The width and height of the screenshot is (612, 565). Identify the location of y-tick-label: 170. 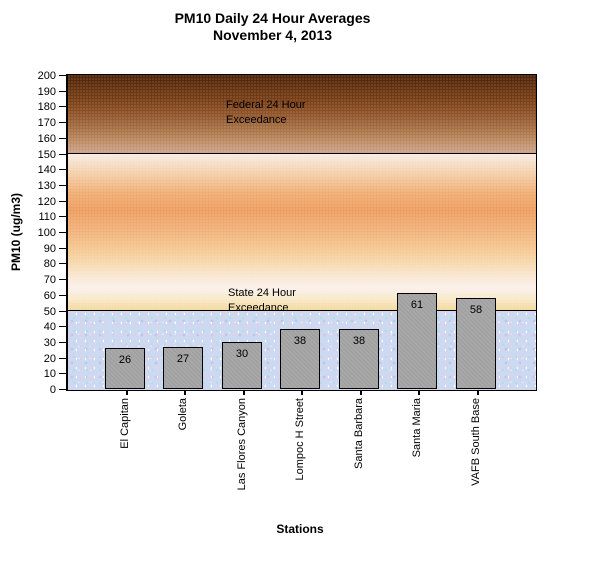
(46, 123).